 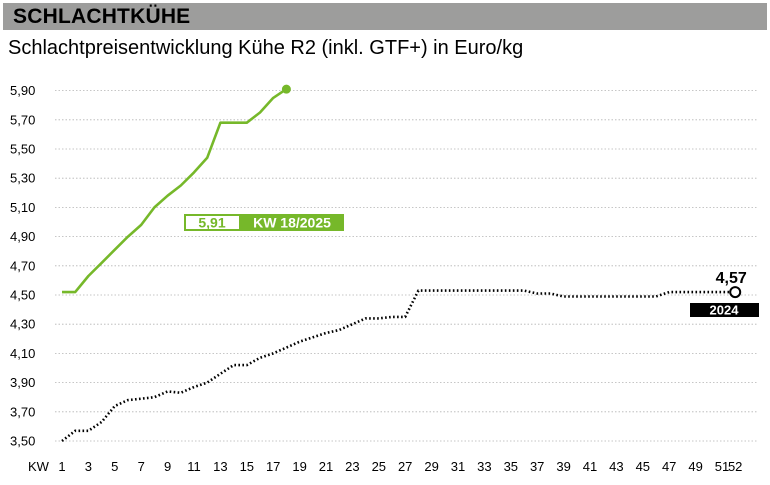 What do you see at coordinates (722, 466) in the screenshot?
I see `x-tick-label: 51` at bounding box center [722, 466].